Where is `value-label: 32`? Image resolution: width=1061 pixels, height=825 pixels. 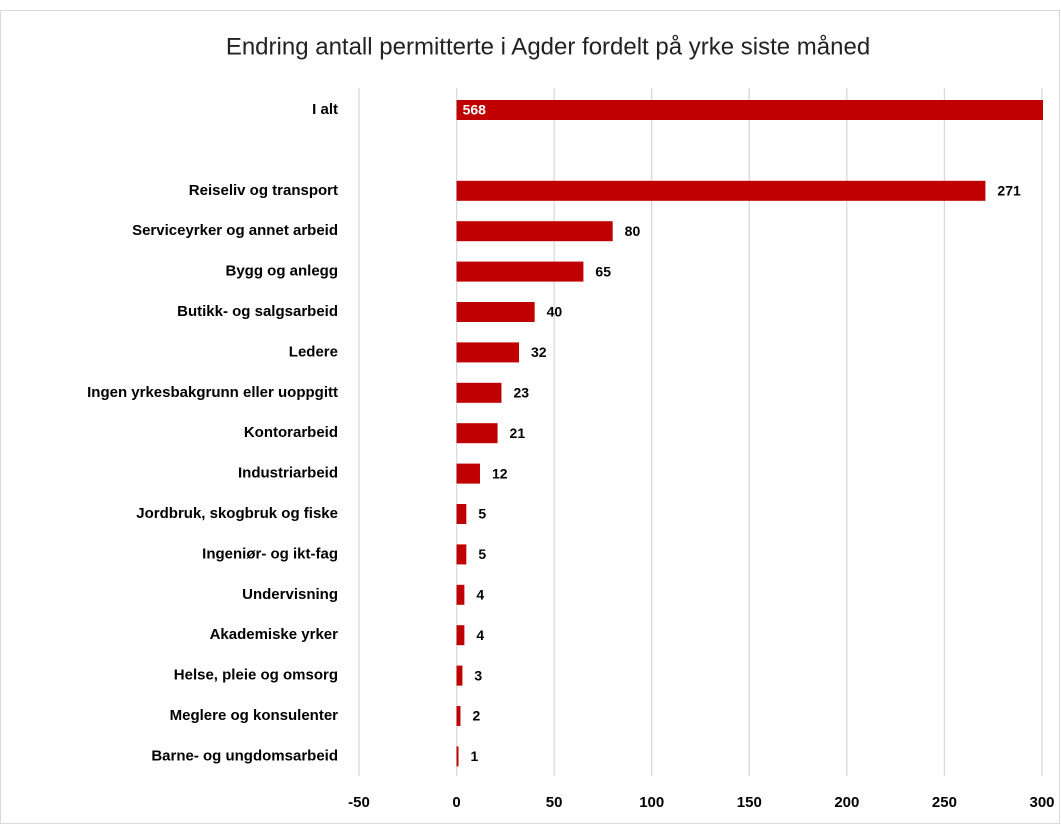 value-label: 32 is located at coordinates (539, 352).